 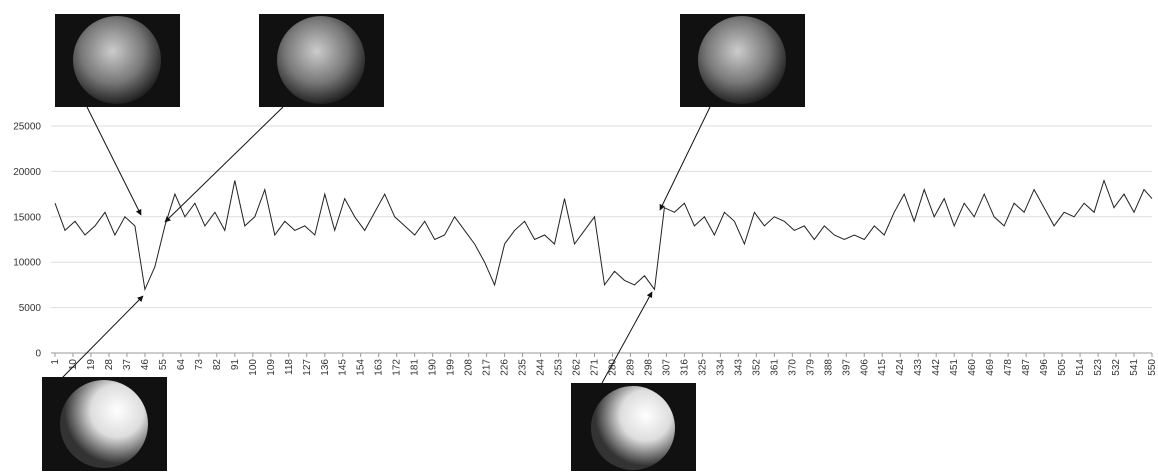 I want to click on x-tick-label: 496, so click(x=1044, y=367).